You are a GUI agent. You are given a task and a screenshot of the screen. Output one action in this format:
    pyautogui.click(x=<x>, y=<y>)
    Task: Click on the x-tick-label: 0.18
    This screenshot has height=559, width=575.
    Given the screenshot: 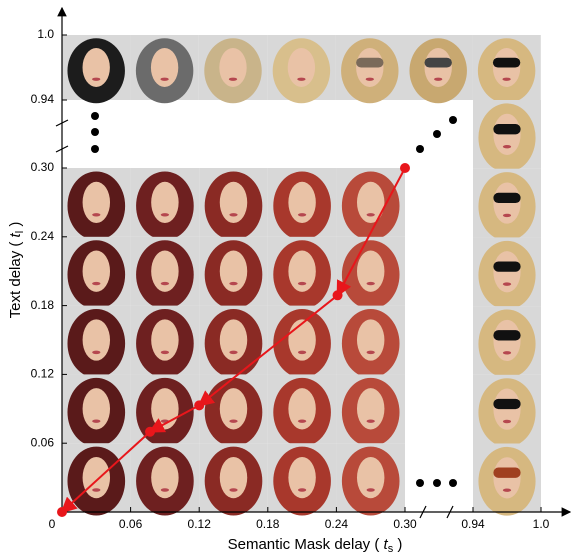 What is the action you would take?
    pyautogui.click(x=268, y=524)
    